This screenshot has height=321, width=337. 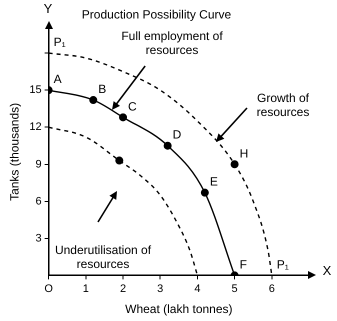 I want to click on y-tick-label: 3, so click(x=39, y=238).